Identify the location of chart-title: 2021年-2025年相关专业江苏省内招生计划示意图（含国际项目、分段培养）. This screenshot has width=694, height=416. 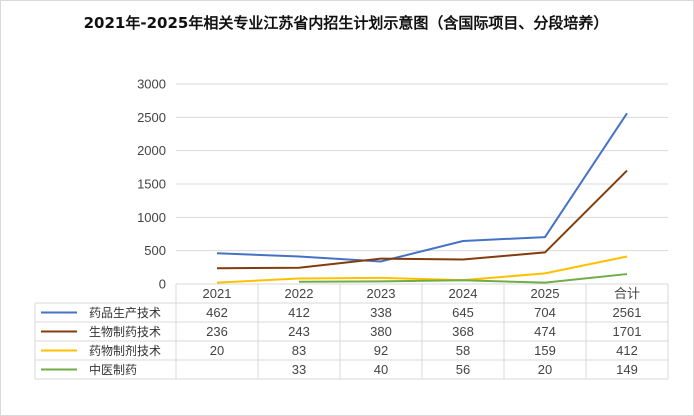
(346, 23).